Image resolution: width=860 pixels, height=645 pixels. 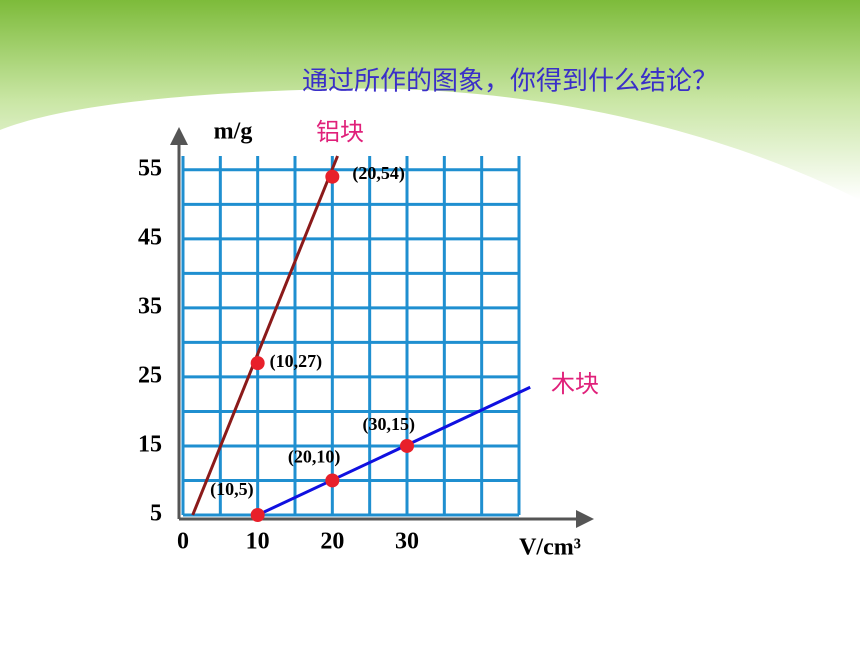 What do you see at coordinates (156, 514) in the screenshot?
I see `y-tick-label: 5` at bounding box center [156, 514].